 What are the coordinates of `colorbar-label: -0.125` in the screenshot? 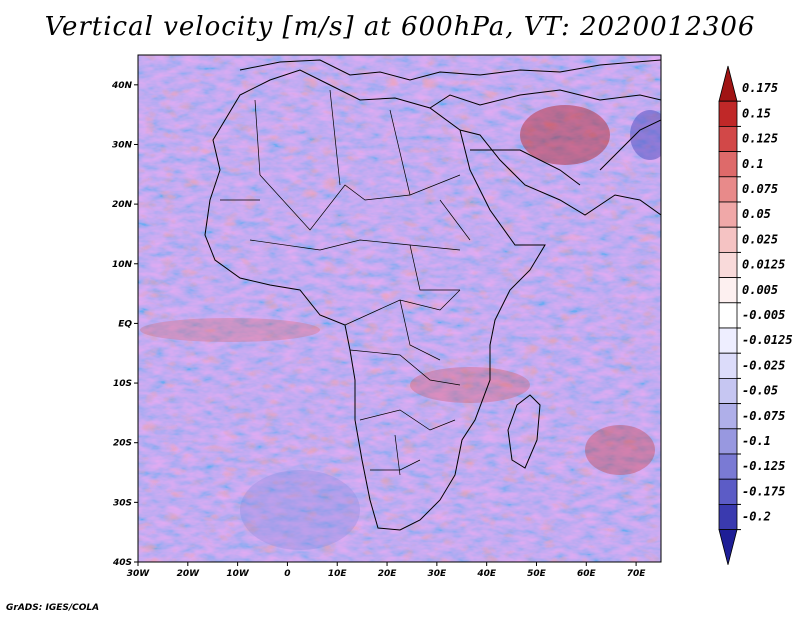 It's located at (763, 466).